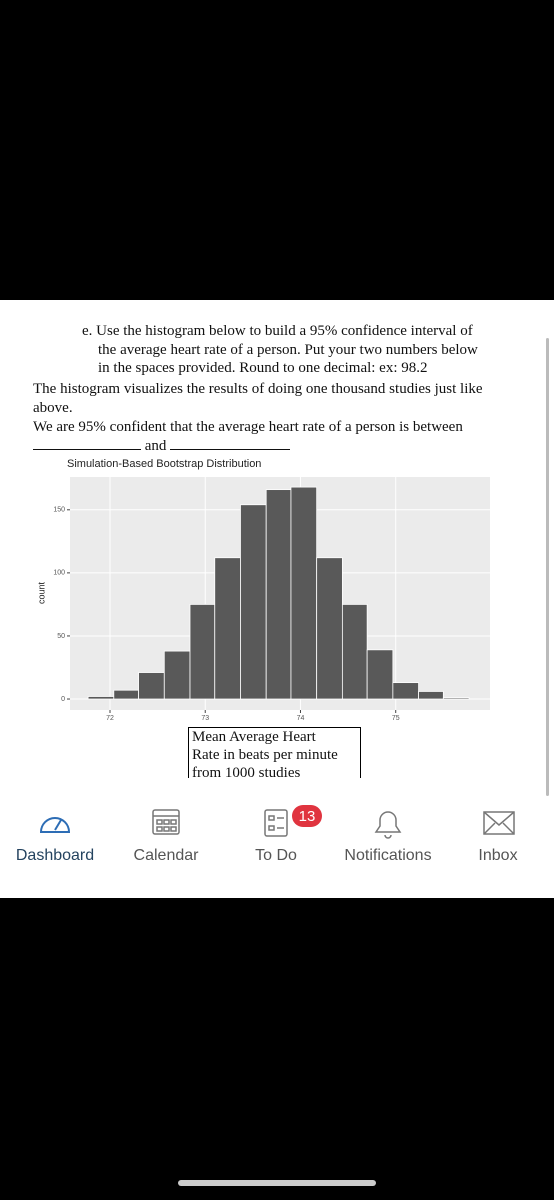  What do you see at coordinates (61, 636) in the screenshot?
I see `y-tick-label: 50` at bounding box center [61, 636].